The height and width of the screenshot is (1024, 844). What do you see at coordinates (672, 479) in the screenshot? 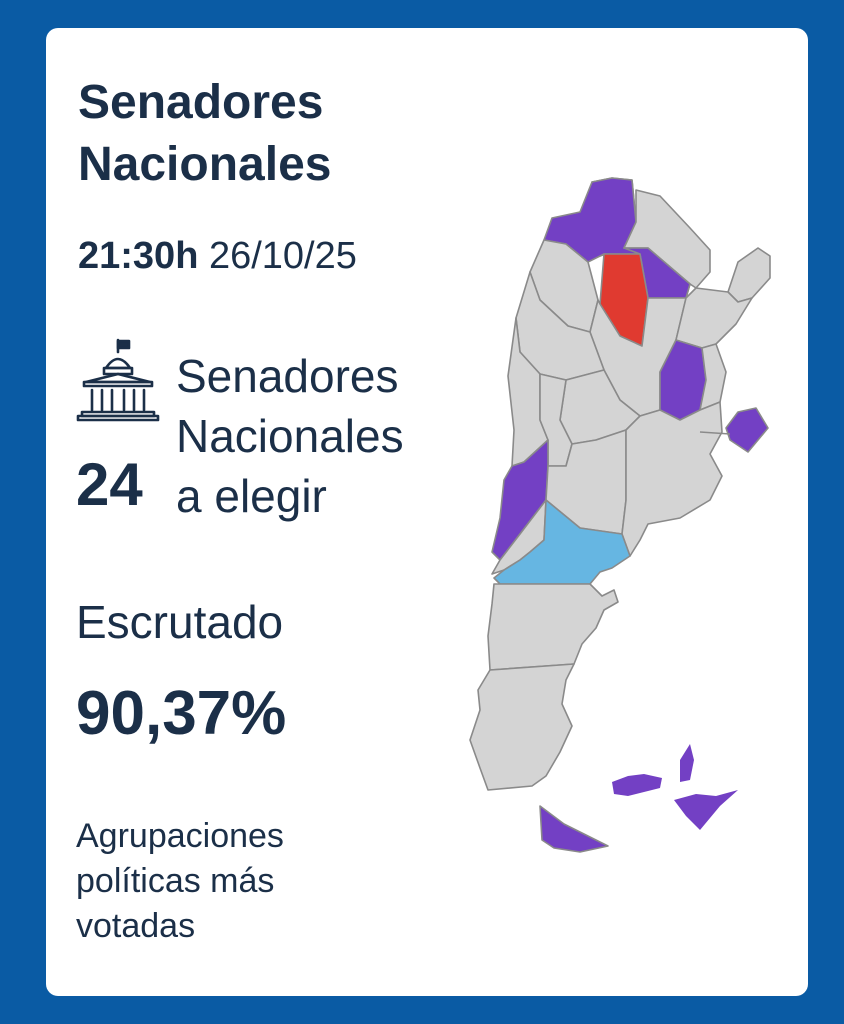
I see `province-buenos-aires` at bounding box center [672, 479].